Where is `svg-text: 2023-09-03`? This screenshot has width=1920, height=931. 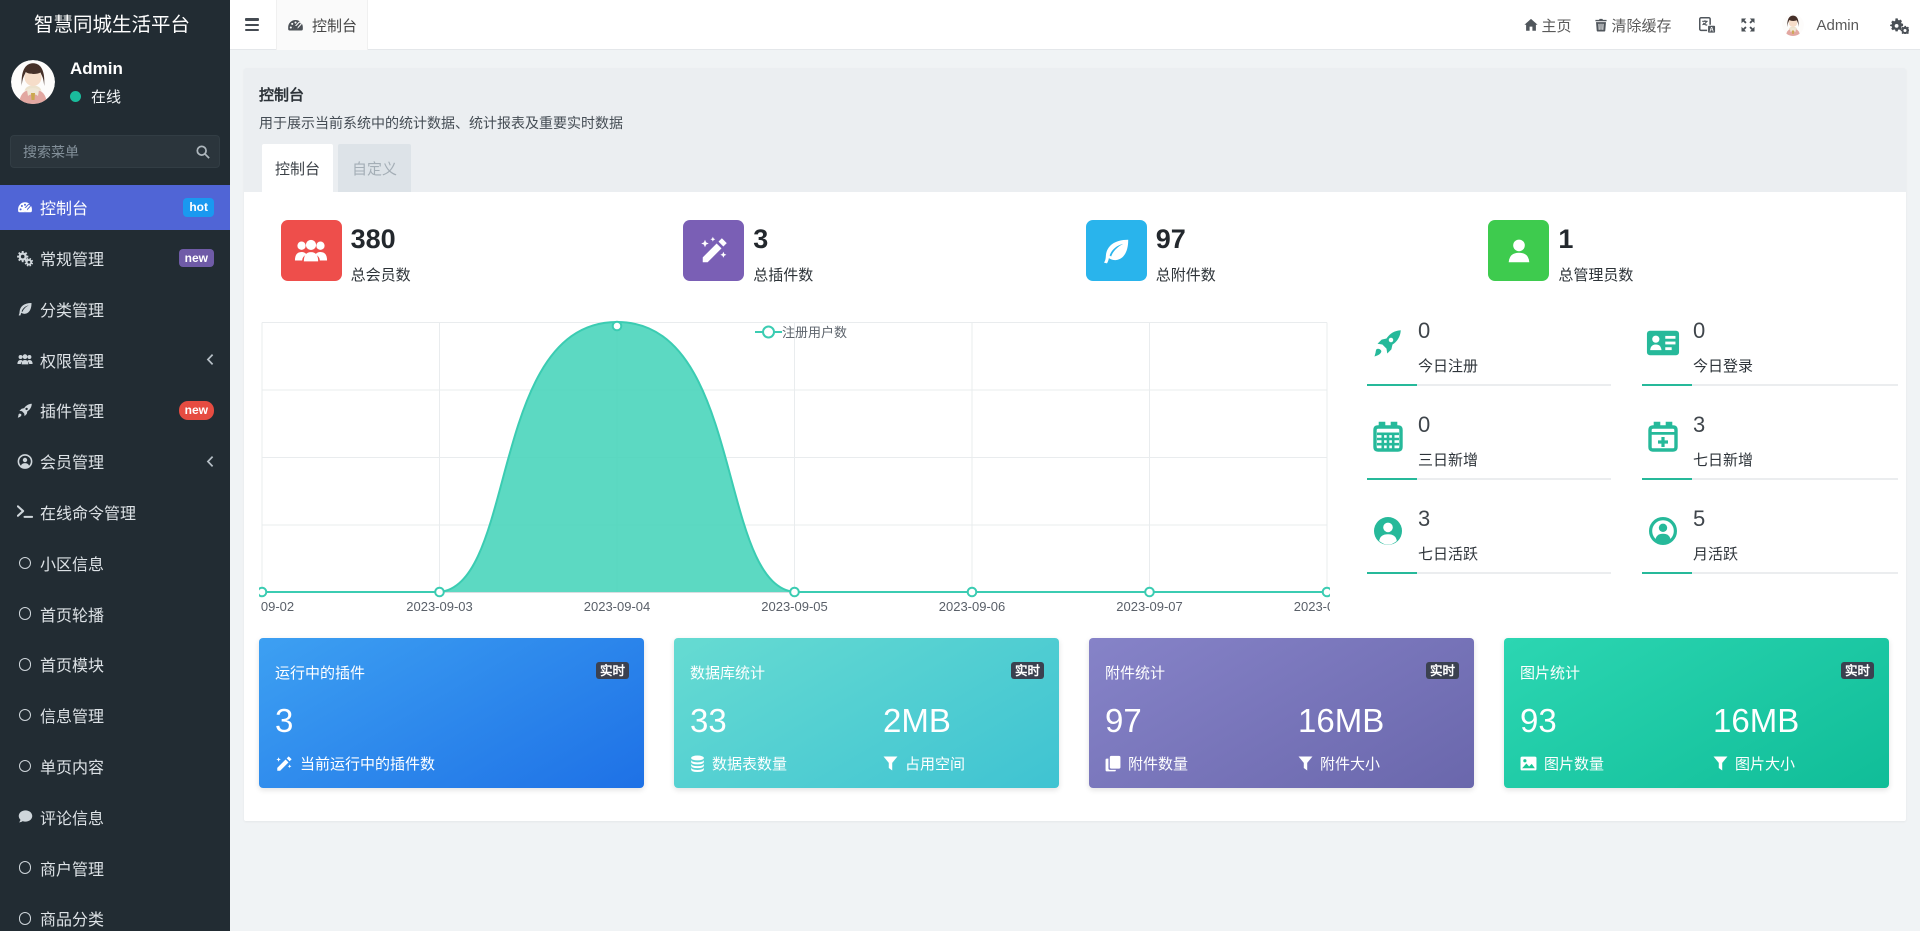 svg-text: 2023-09-03 is located at coordinates (439, 606).